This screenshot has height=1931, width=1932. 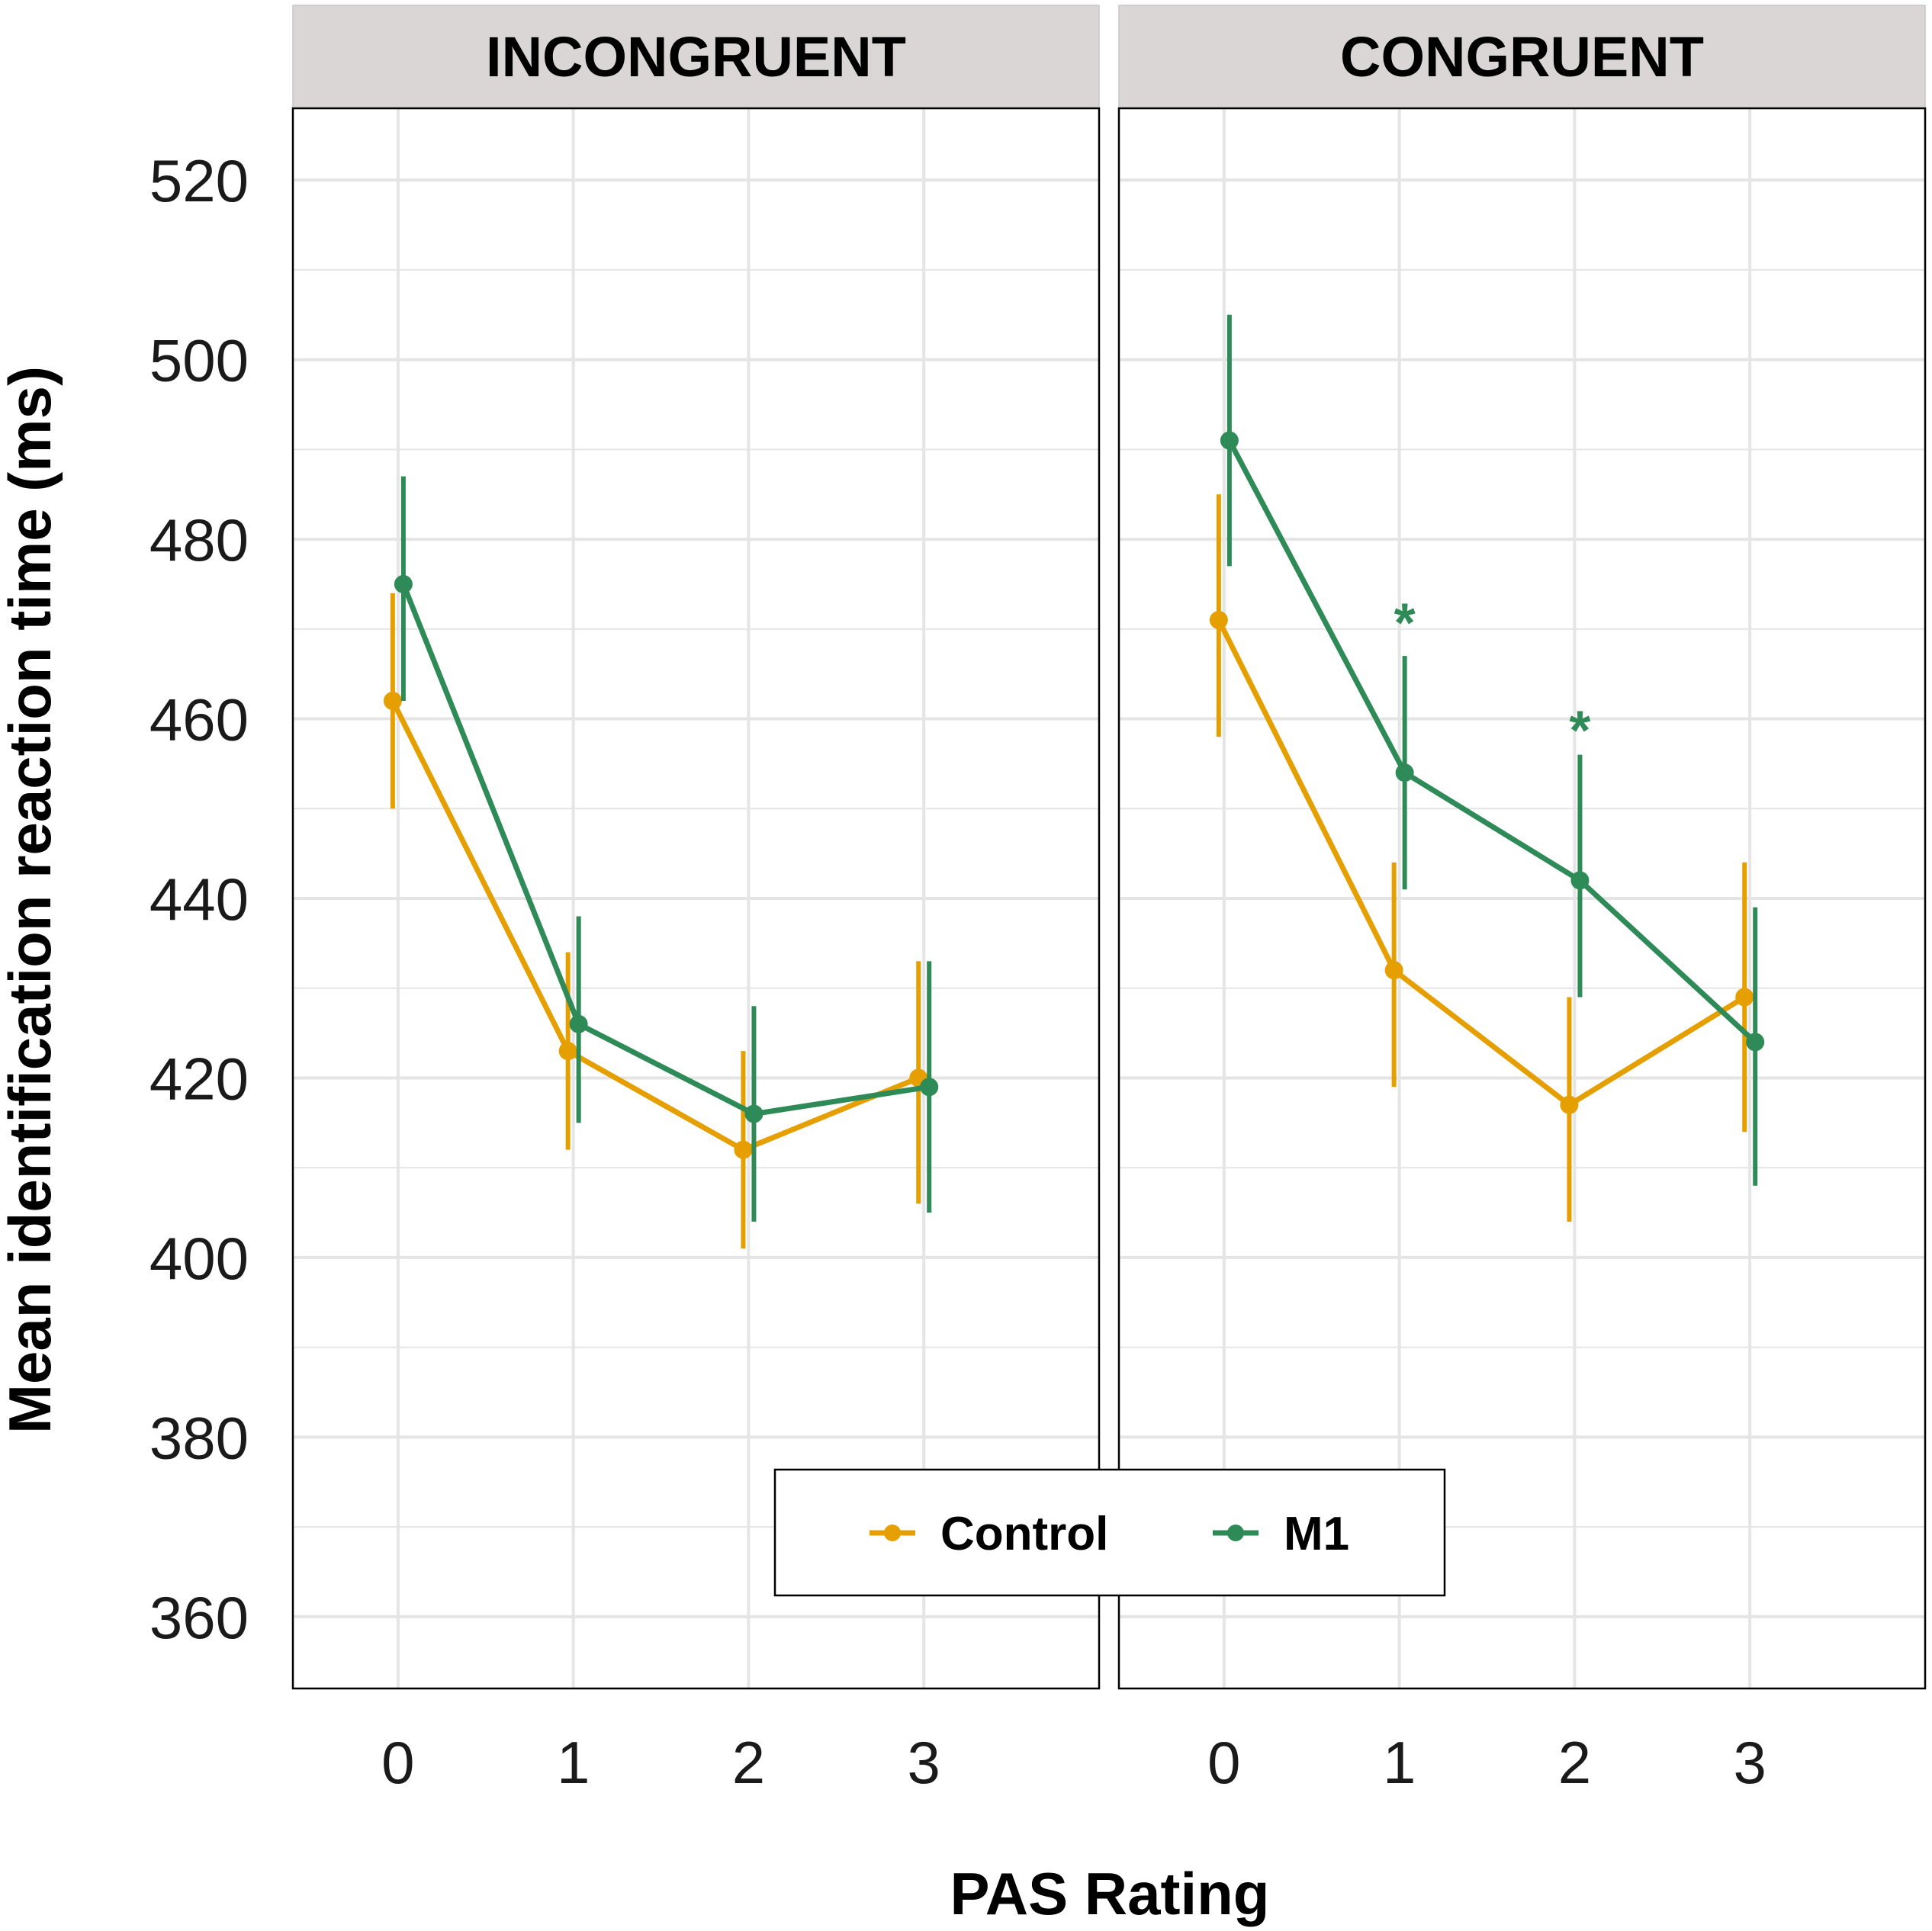 What do you see at coordinates (893, 1533) in the screenshot?
I see `legend-key-control` at bounding box center [893, 1533].